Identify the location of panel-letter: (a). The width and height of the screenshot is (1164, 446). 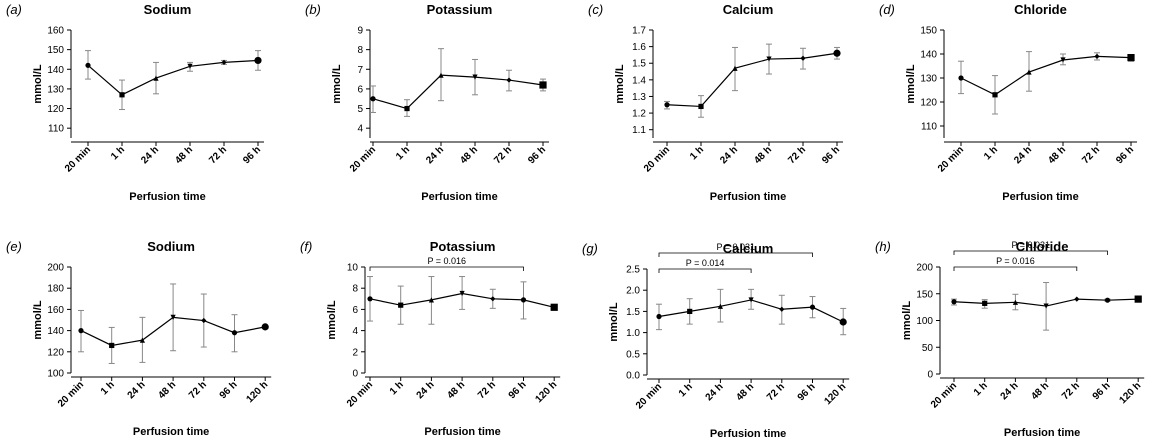
(14, 9).